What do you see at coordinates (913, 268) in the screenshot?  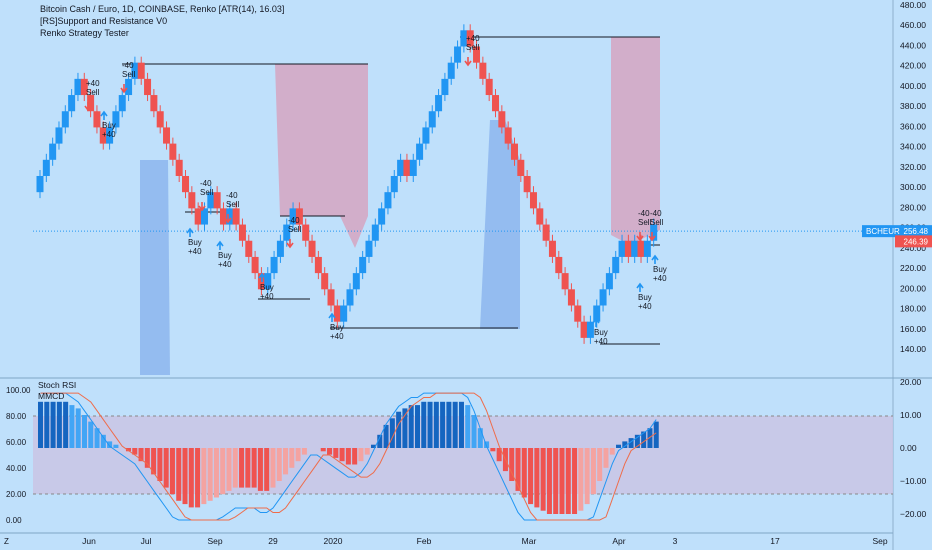 I see `price-tick-label: 220.00` at bounding box center [913, 268].